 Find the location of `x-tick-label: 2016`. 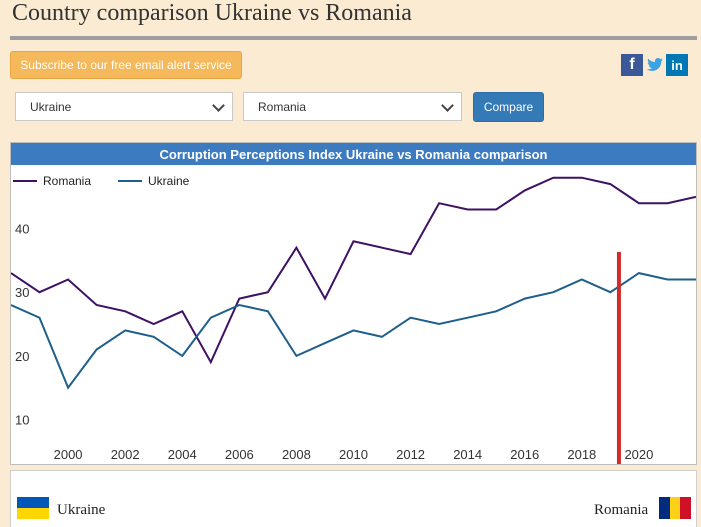

x-tick-label: 2016 is located at coordinates (524, 454).